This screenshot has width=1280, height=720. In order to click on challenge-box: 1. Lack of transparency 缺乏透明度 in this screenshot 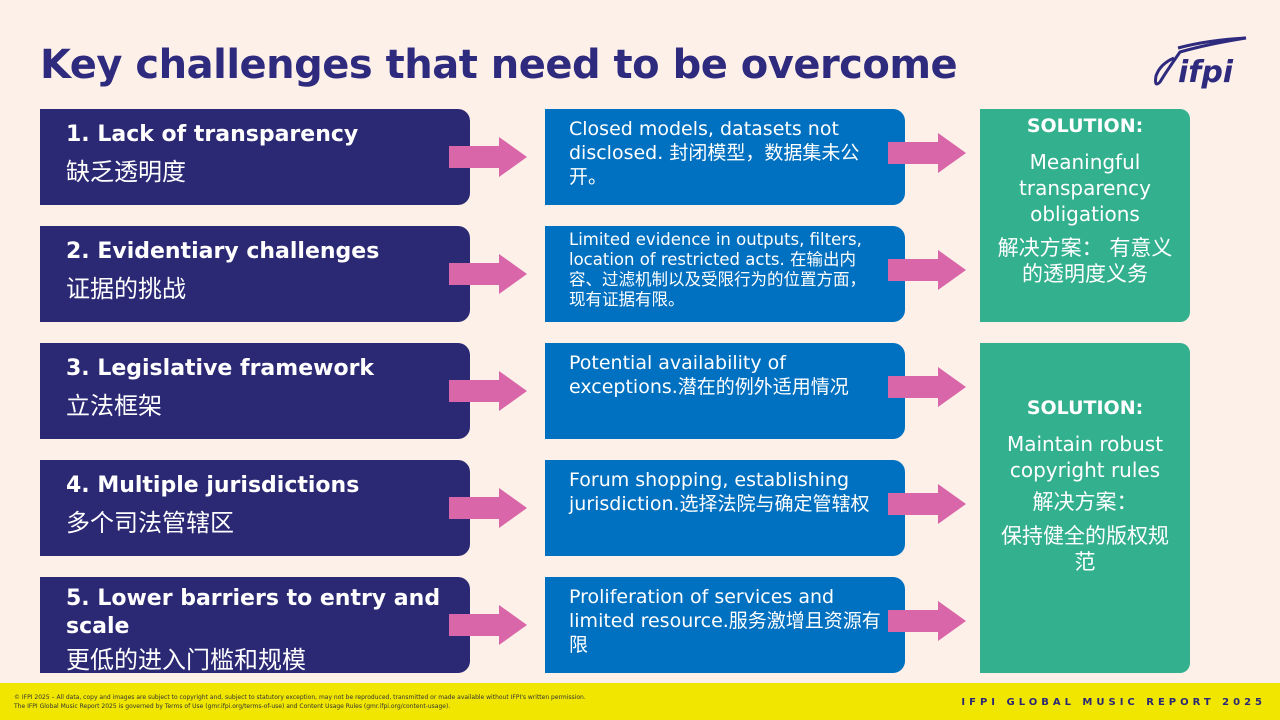, I will do `click(255, 157)`.